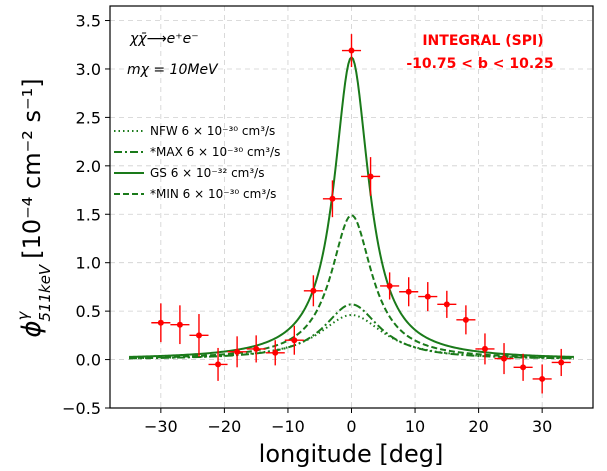 The width and height of the screenshot is (607, 471). I want to click on legend-label-nfw: NFW 6 × 10⁻³⁰ cm³/s, so click(212, 131).